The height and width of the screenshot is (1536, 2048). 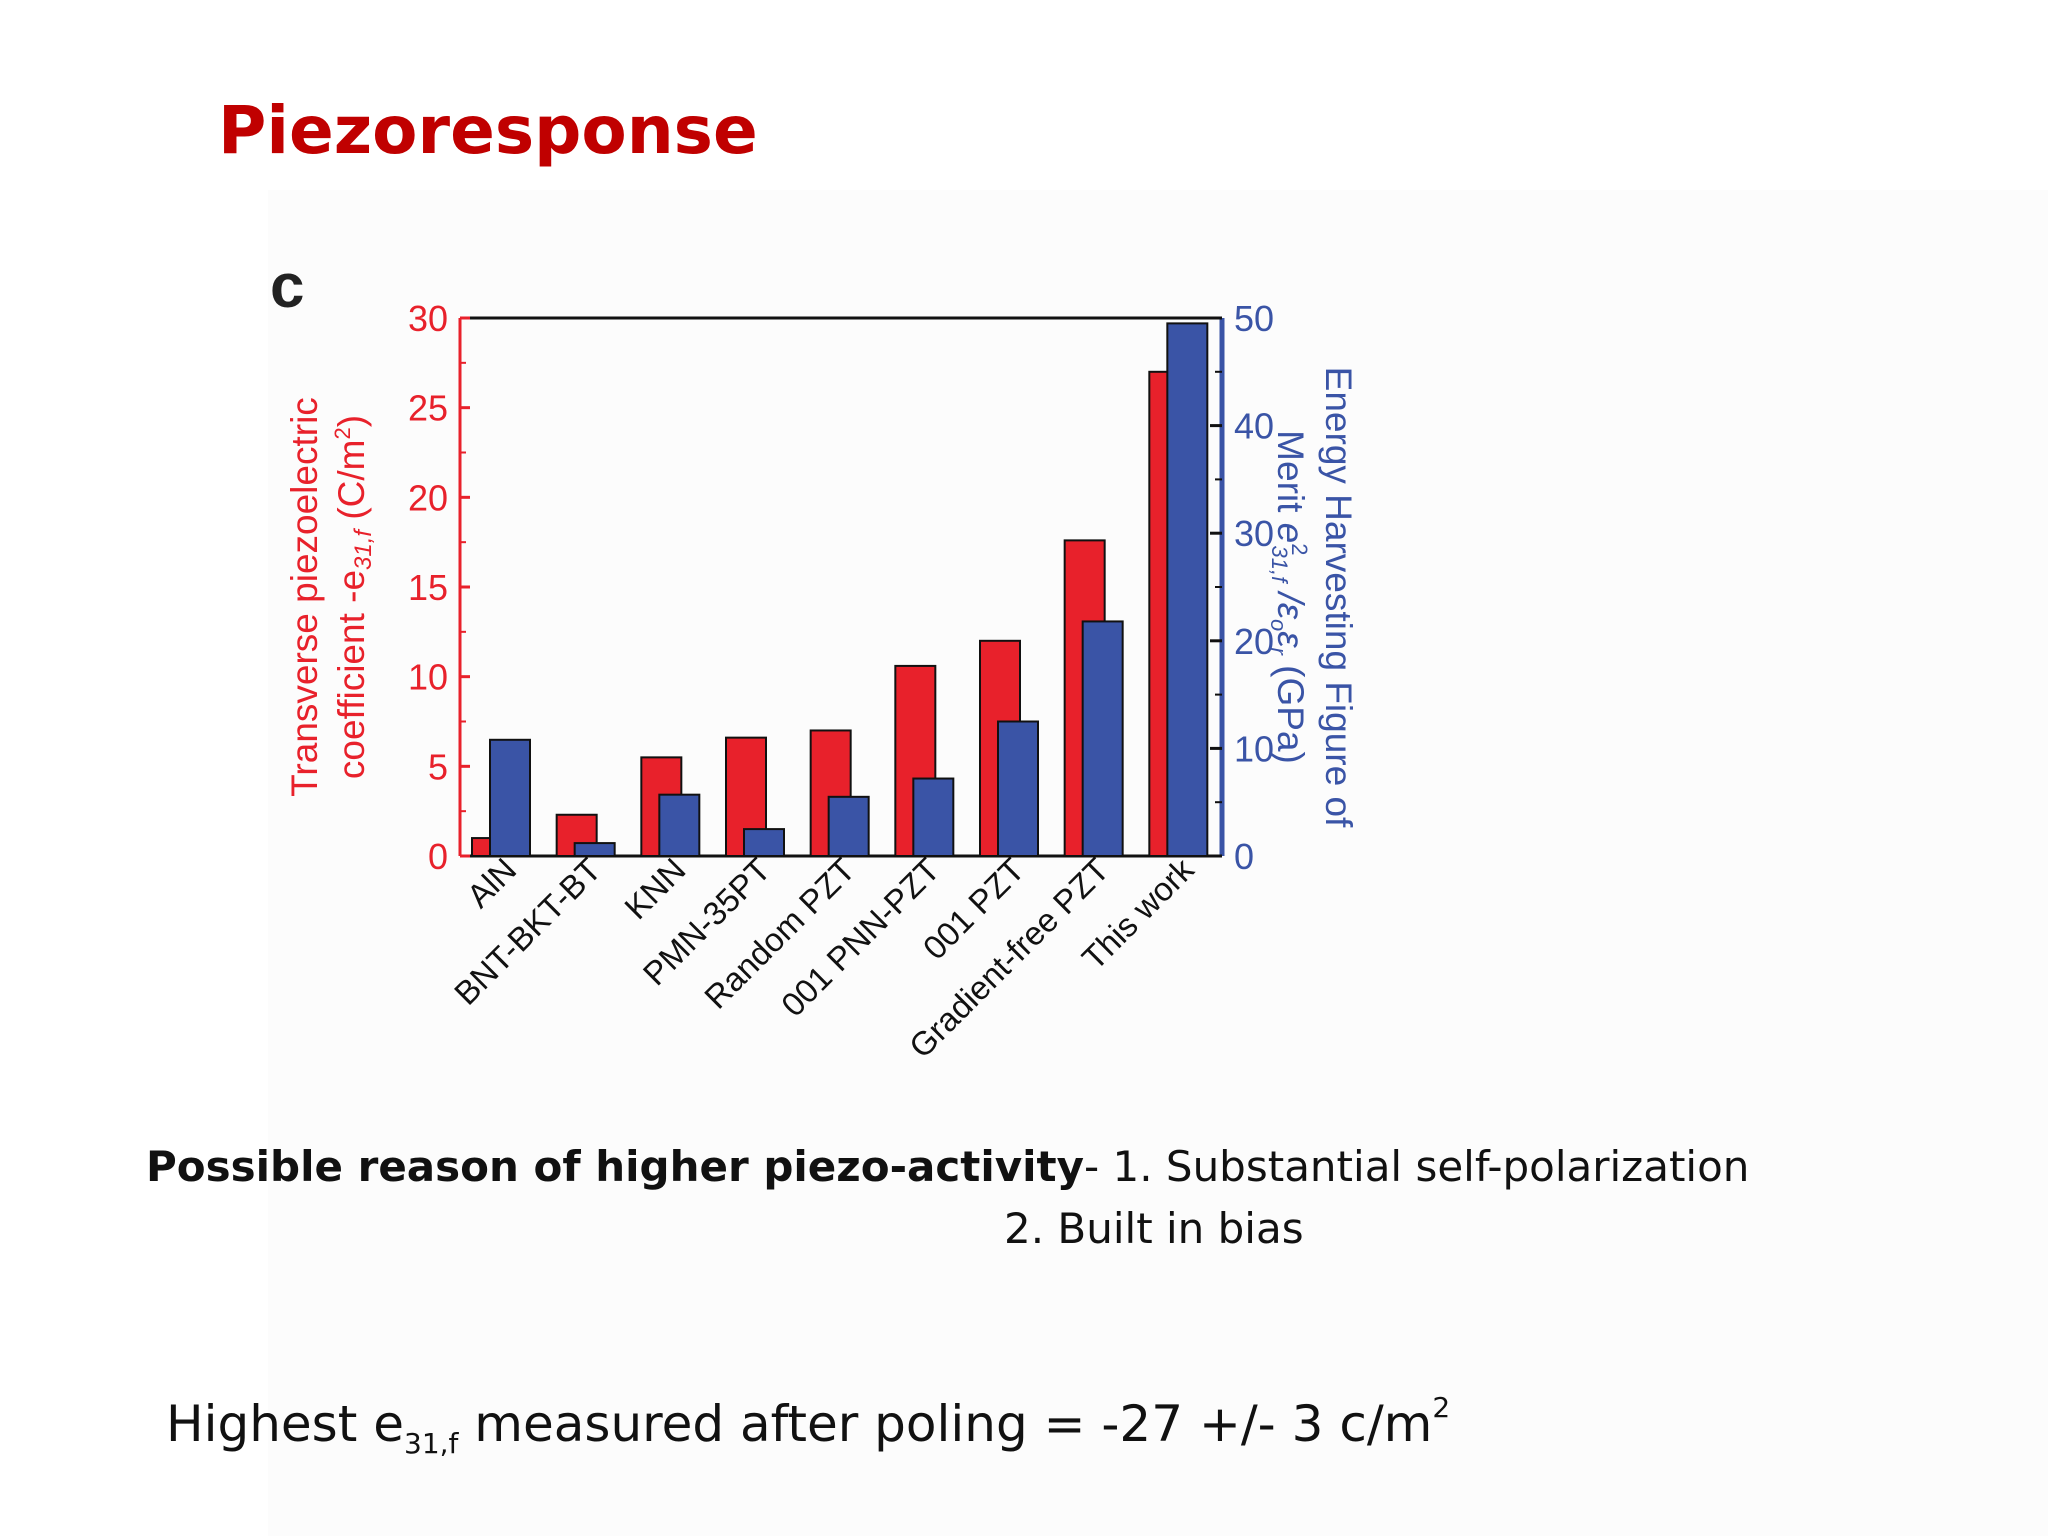 I want to click on left-tick-label: 10, so click(x=428, y=677).